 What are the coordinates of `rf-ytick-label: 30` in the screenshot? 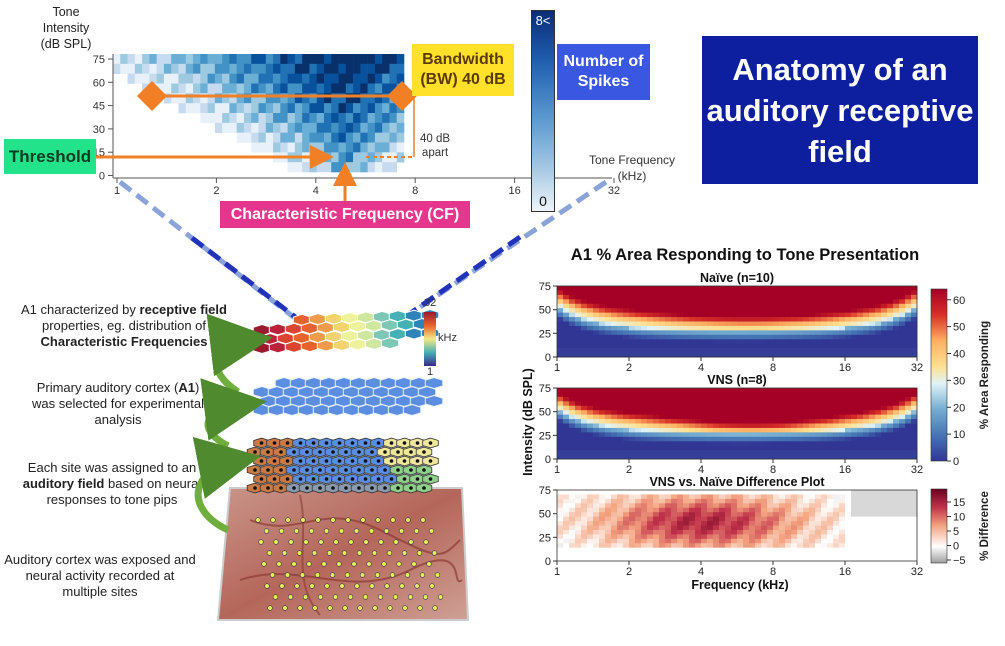 It's located at (99, 130).